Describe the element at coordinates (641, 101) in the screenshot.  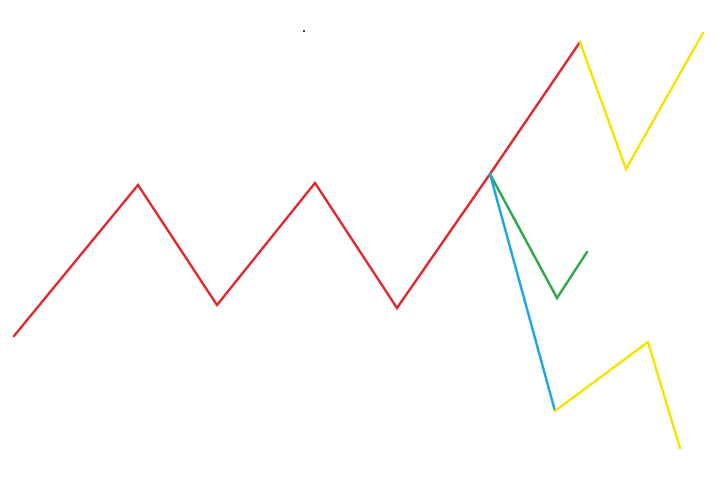
I see `upper-yellow-branch` at that location.